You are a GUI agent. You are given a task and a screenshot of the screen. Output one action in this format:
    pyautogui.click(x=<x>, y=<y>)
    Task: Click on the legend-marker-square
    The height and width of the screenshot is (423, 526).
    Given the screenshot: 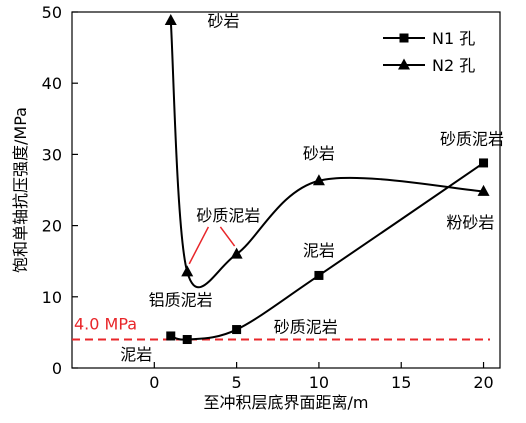 What is the action you would take?
    pyautogui.click(x=404, y=38)
    